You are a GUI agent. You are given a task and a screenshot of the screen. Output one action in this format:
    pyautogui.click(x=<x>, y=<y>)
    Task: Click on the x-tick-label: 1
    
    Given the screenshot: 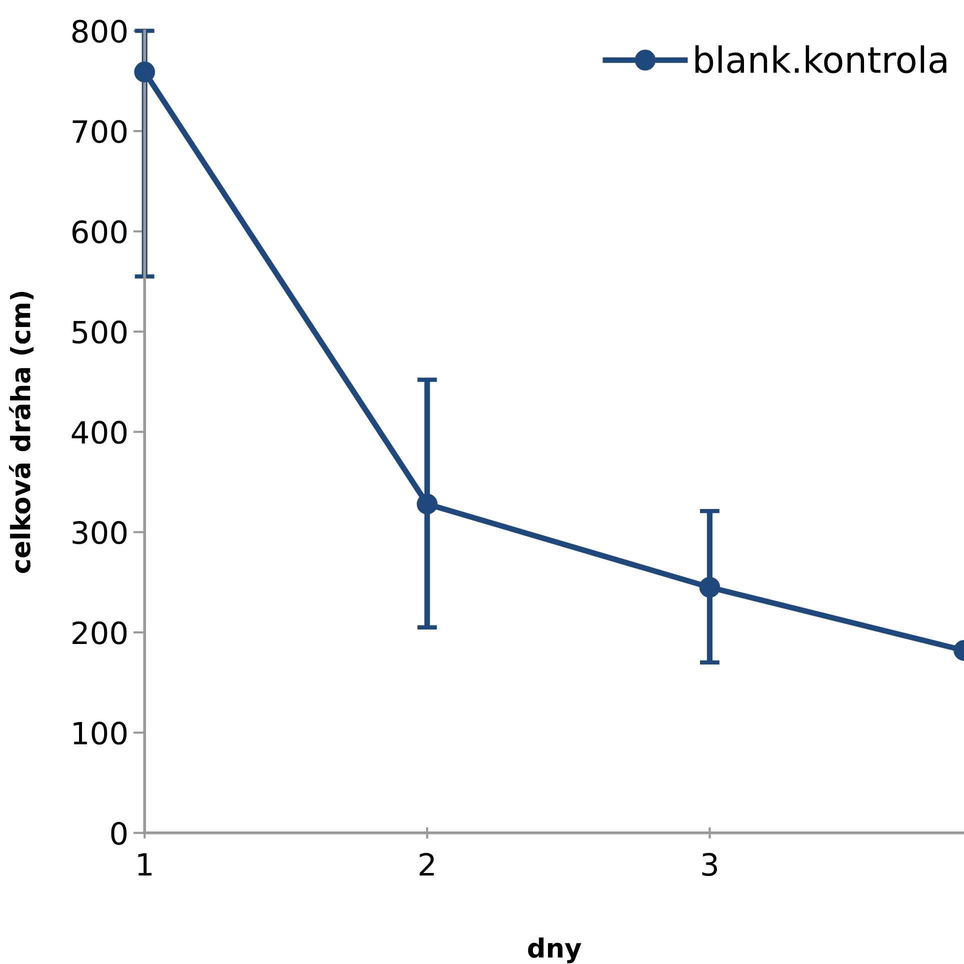 What is the action you would take?
    pyautogui.click(x=145, y=864)
    